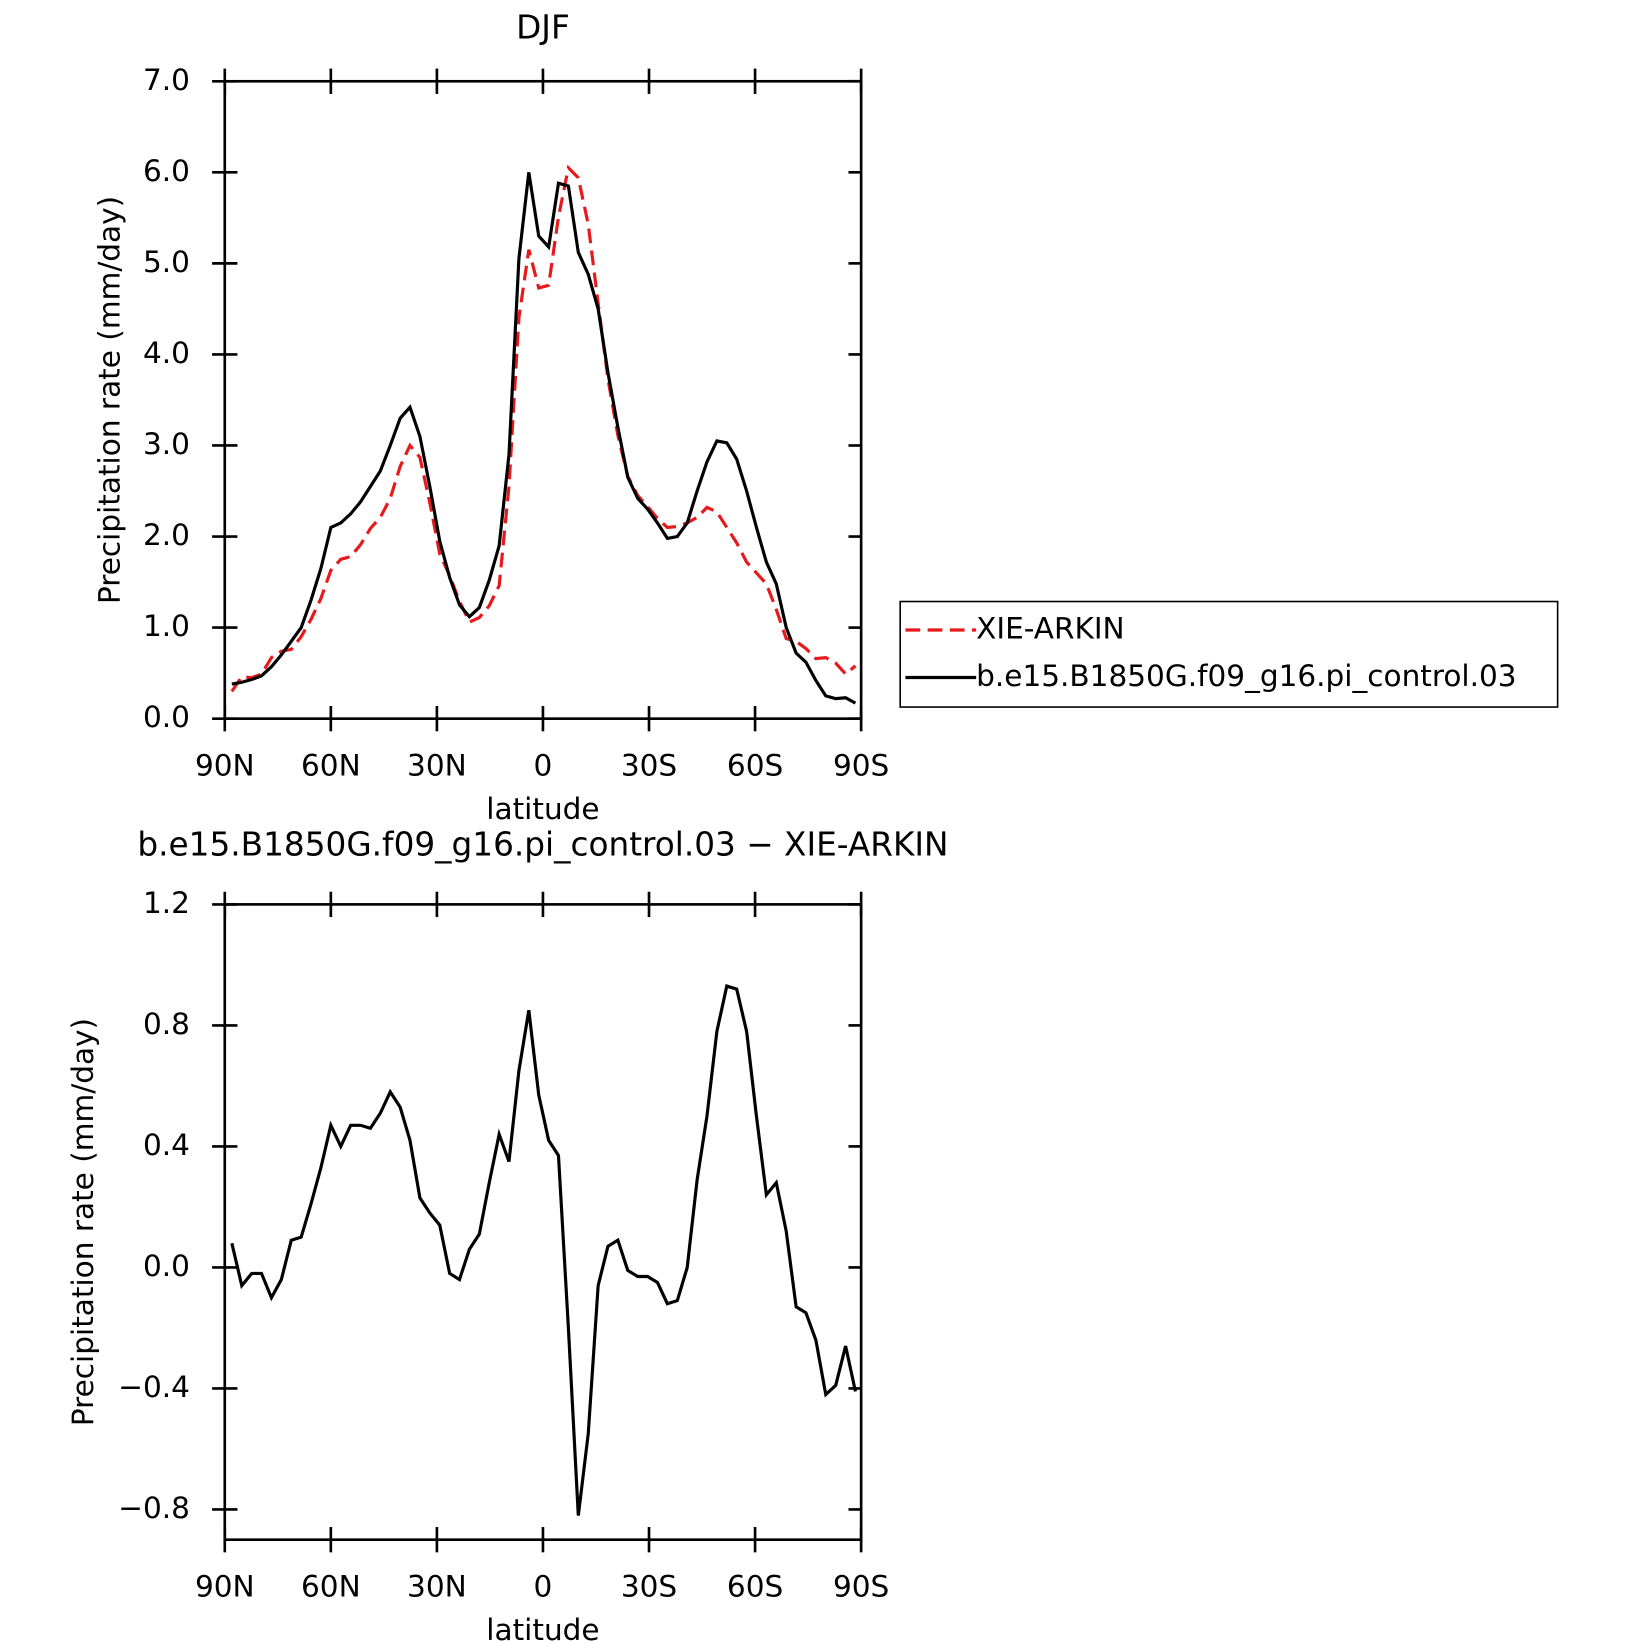 The image size is (1641, 1641). I want to click on y-tick-label: 5.0, so click(166, 262).